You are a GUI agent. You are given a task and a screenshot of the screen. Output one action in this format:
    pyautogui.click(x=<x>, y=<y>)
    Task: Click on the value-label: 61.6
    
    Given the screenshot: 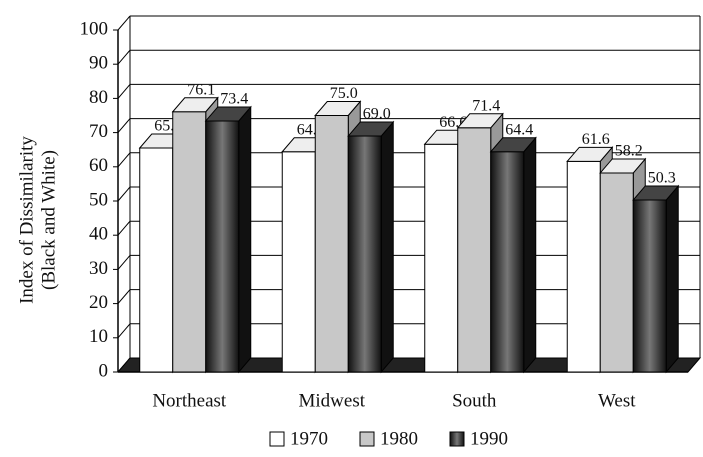 What is the action you would take?
    pyautogui.click(x=596, y=139)
    